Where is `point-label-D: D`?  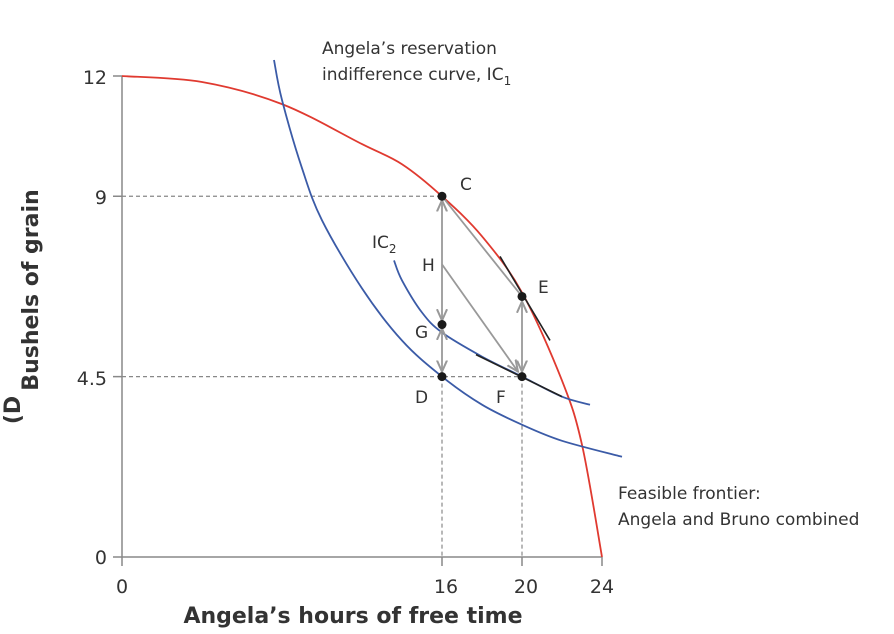
point-label-D: D is located at coordinates (421, 398).